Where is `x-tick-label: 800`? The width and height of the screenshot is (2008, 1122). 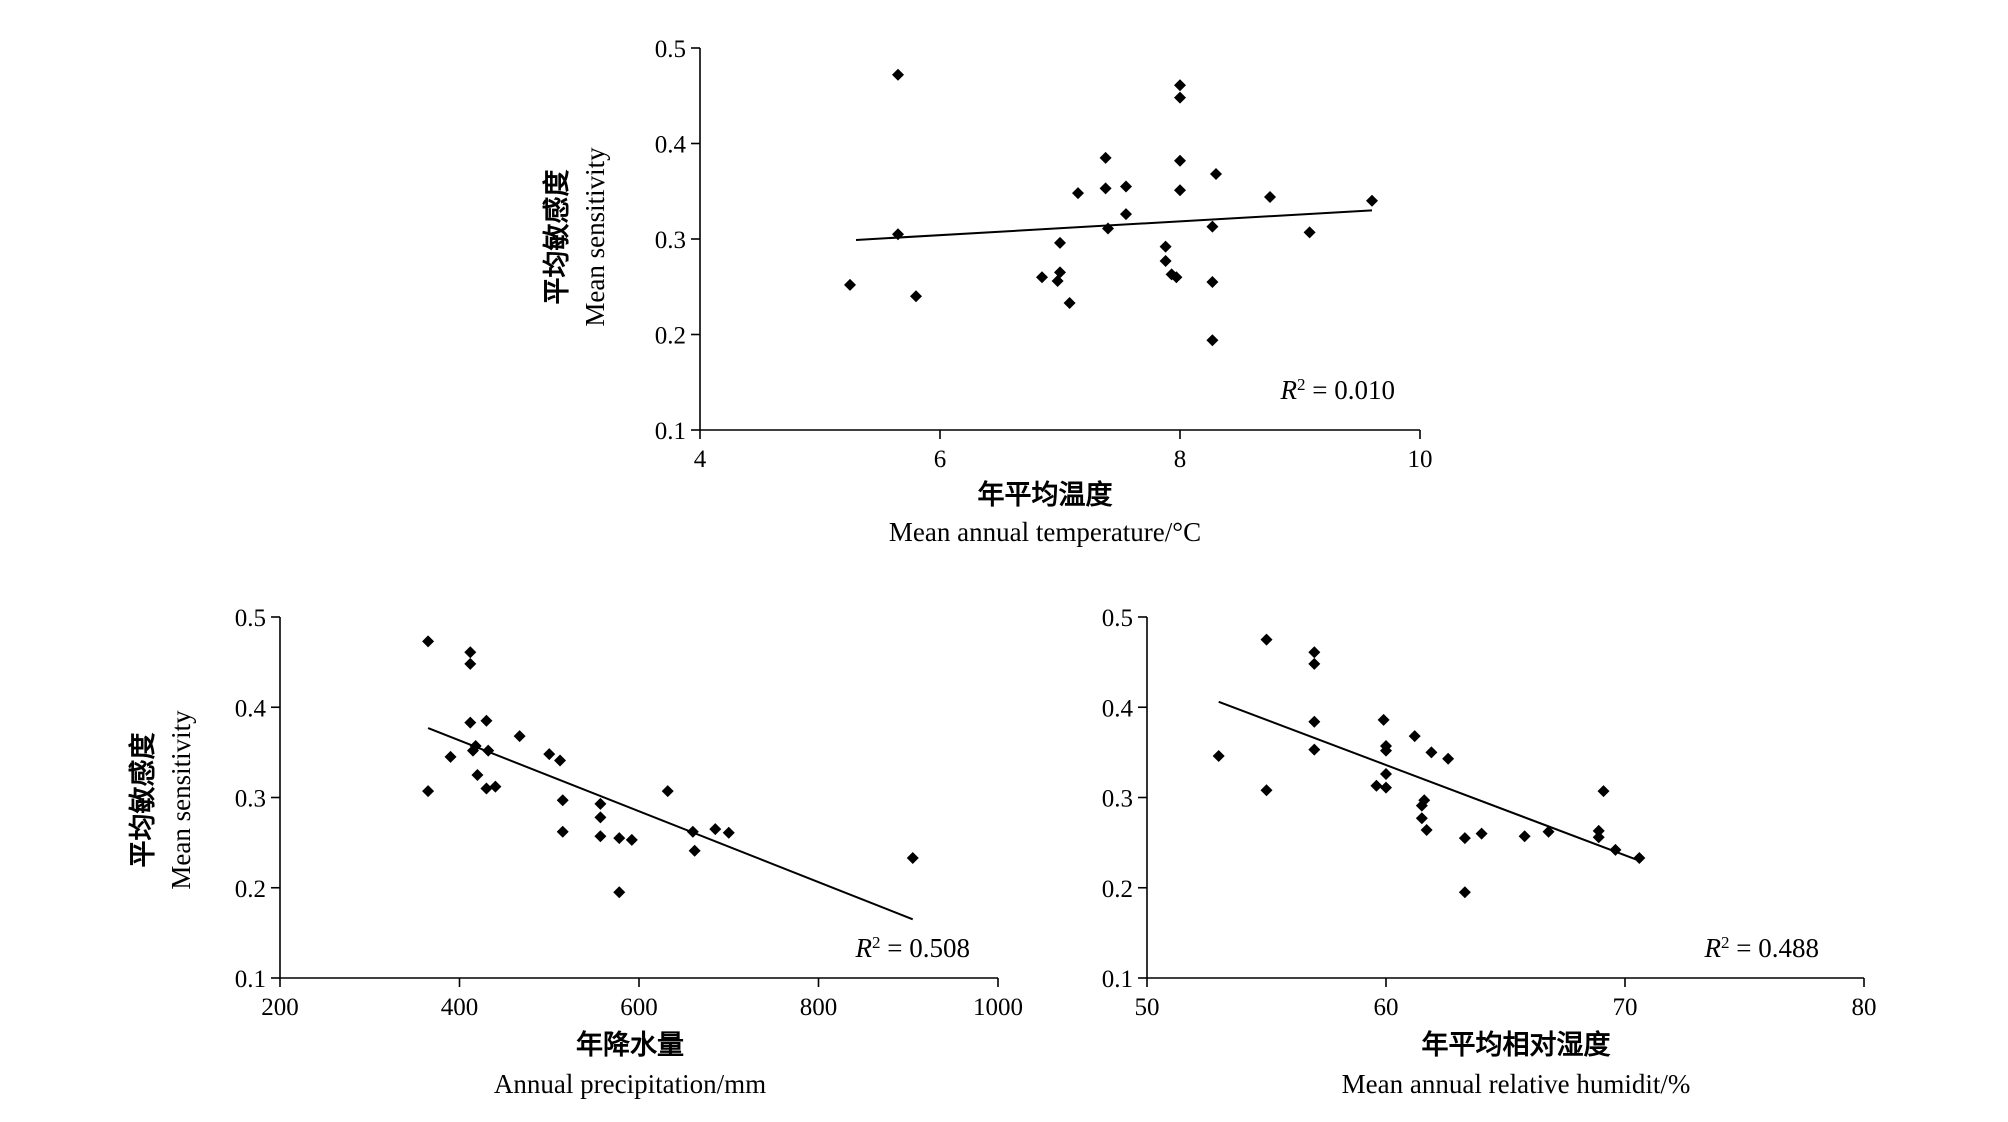 x-tick-label: 800 is located at coordinates (819, 1007).